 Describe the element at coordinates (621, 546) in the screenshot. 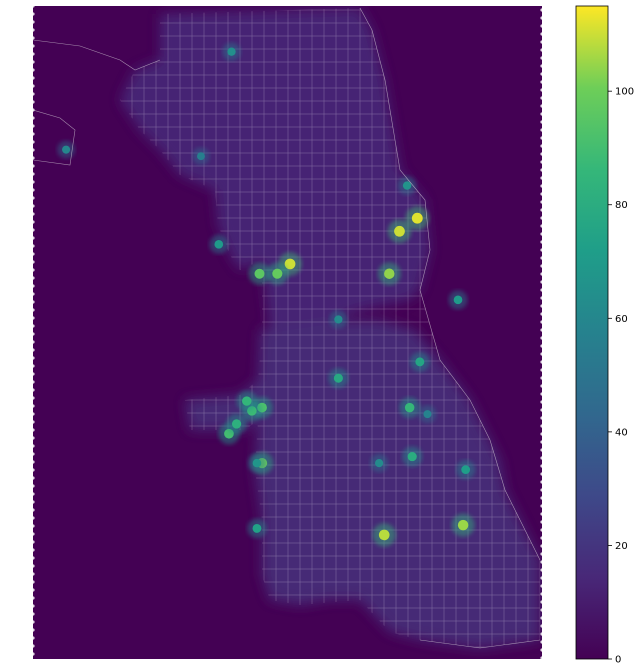

I see `colorbar-tick-label: 20` at that location.